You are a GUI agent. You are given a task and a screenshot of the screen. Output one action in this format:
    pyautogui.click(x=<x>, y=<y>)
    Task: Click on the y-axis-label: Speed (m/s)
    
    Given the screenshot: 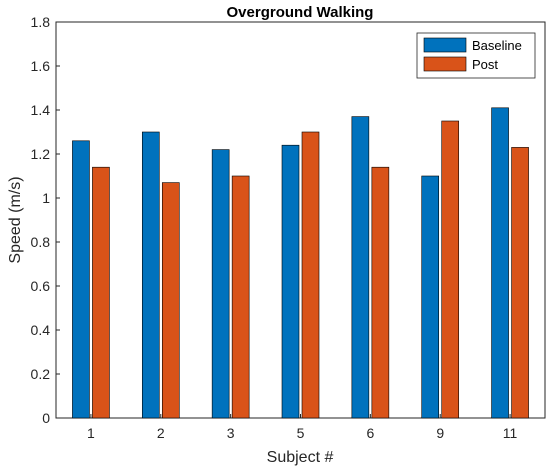 What is the action you would take?
    pyautogui.click(x=15, y=219)
    